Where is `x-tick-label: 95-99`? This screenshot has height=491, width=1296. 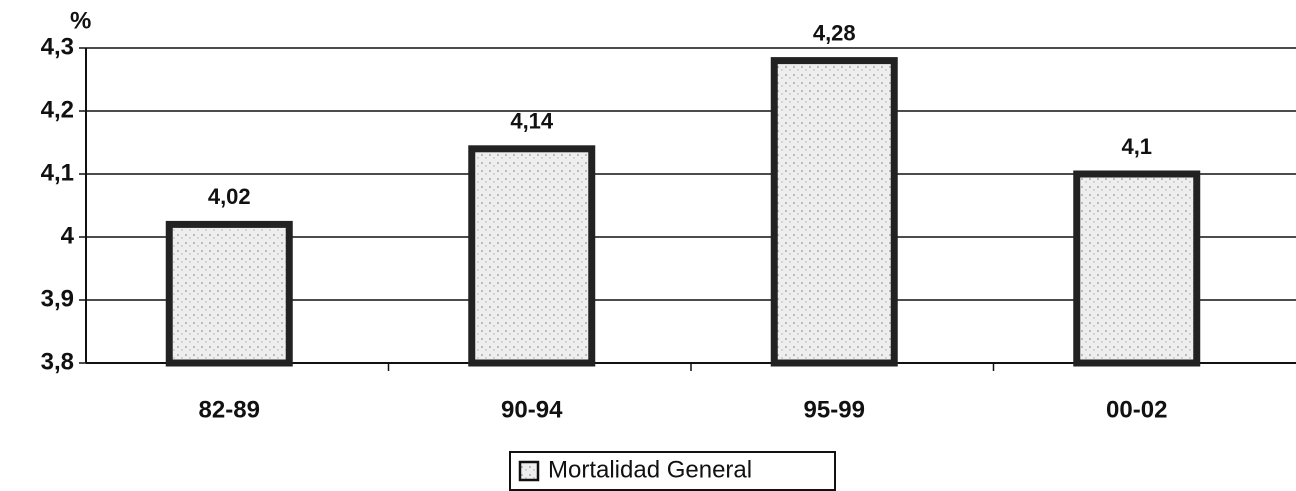 x-tick-label: 95-99 is located at coordinates (834, 409).